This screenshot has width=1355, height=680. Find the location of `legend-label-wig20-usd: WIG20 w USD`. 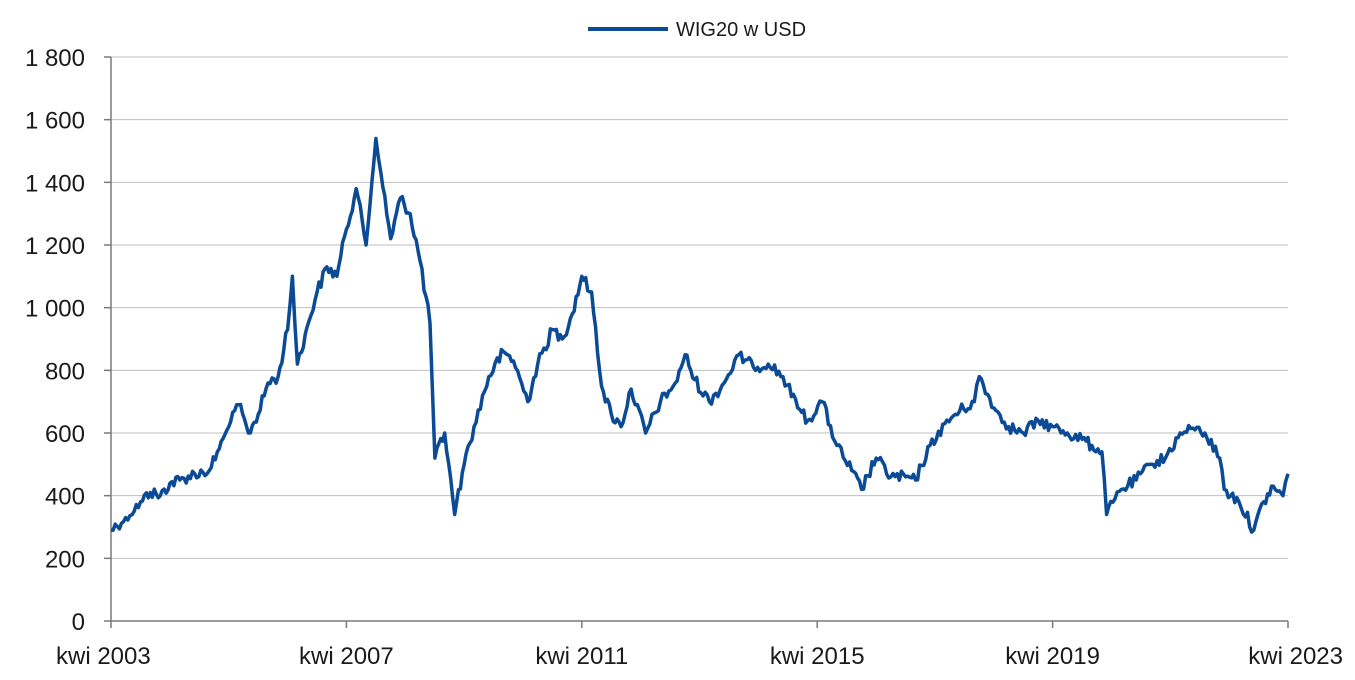

legend-label-wig20-usd: WIG20 w USD is located at coordinates (741, 30).